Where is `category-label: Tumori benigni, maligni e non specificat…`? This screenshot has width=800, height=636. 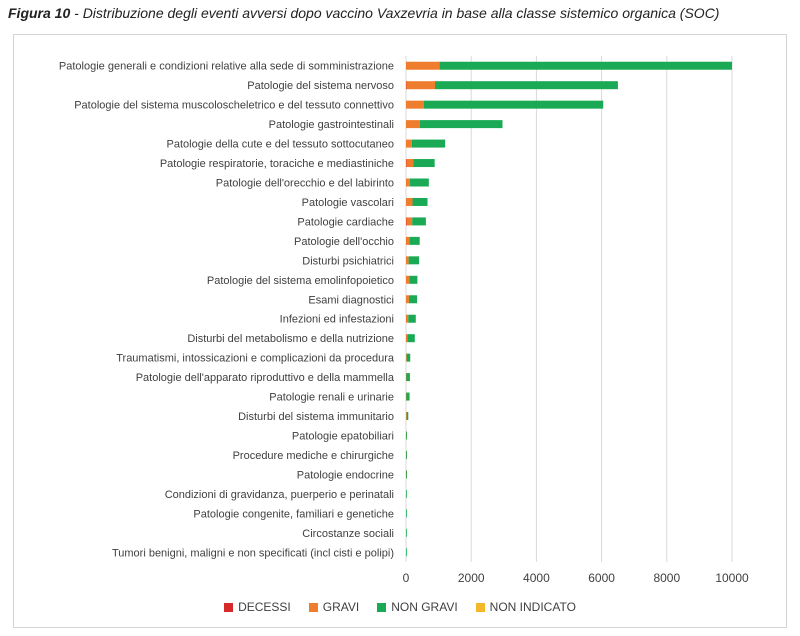 category-label: Tumori benigni, maligni e non specificat… is located at coordinates (253, 553).